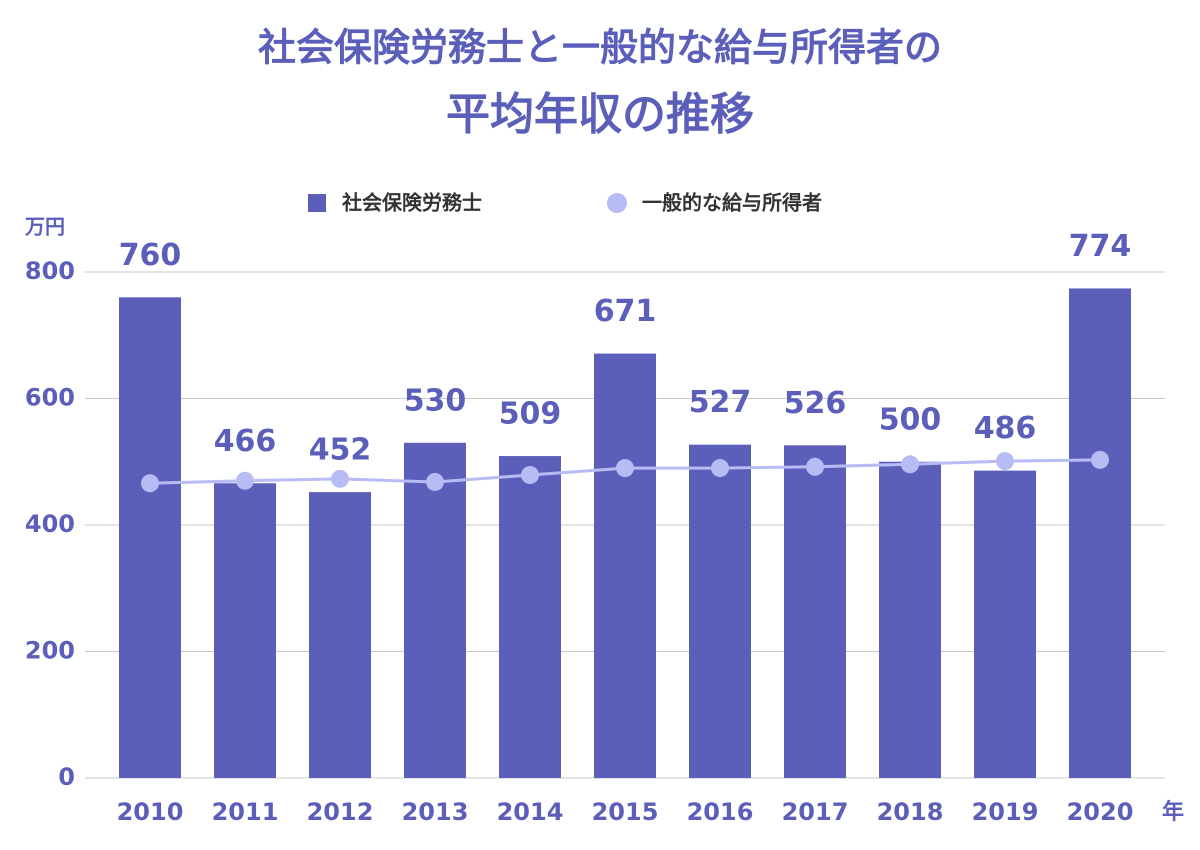 This screenshot has width=1200, height=850. Describe the element at coordinates (1005, 812) in the screenshot. I see `x-tick-label: 2019` at that location.